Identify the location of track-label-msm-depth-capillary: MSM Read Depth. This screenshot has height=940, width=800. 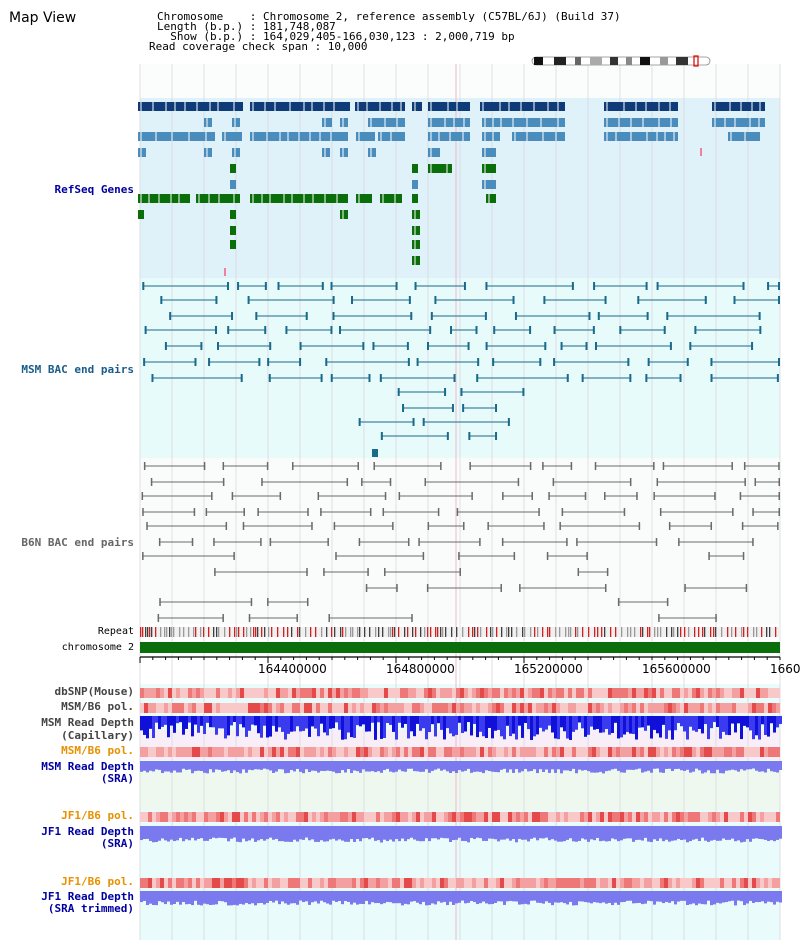
(87, 722).